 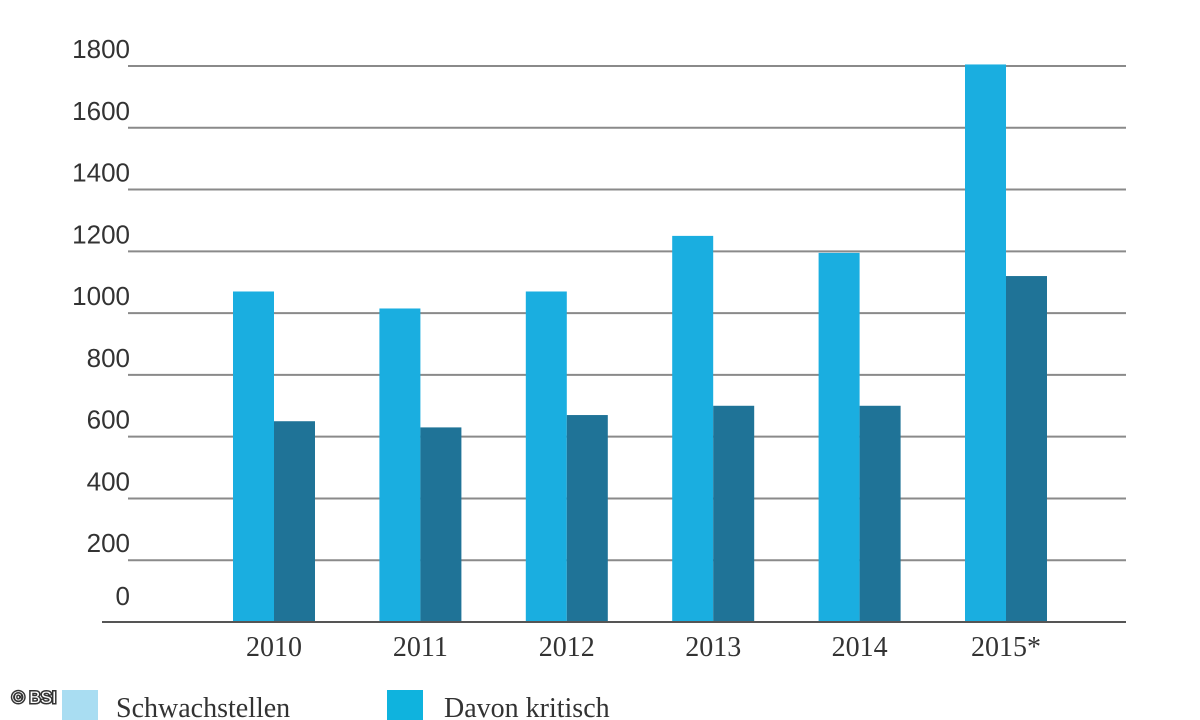 I want to click on legend-swatch-schwachstellen, so click(x=80, y=705).